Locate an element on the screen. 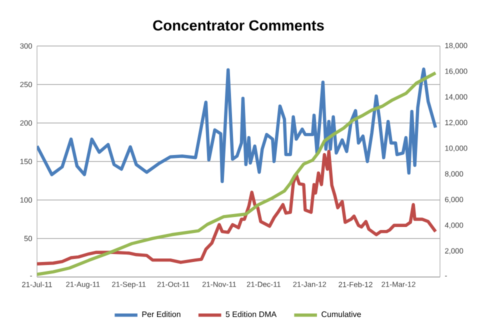 The width and height of the screenshot is (490, 331). legend-label: Per Edition is located at coordinates (161, 314).